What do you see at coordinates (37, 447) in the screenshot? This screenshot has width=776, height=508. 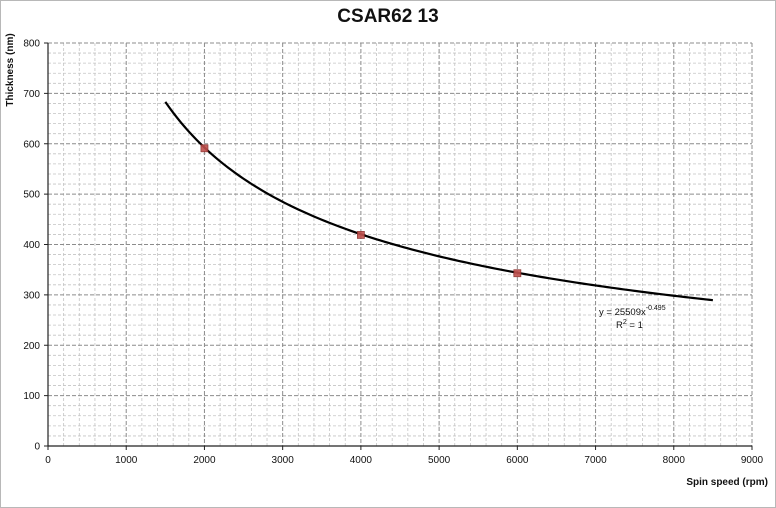 I see `y-tick-label: 0` at bounding box center [37, 447].